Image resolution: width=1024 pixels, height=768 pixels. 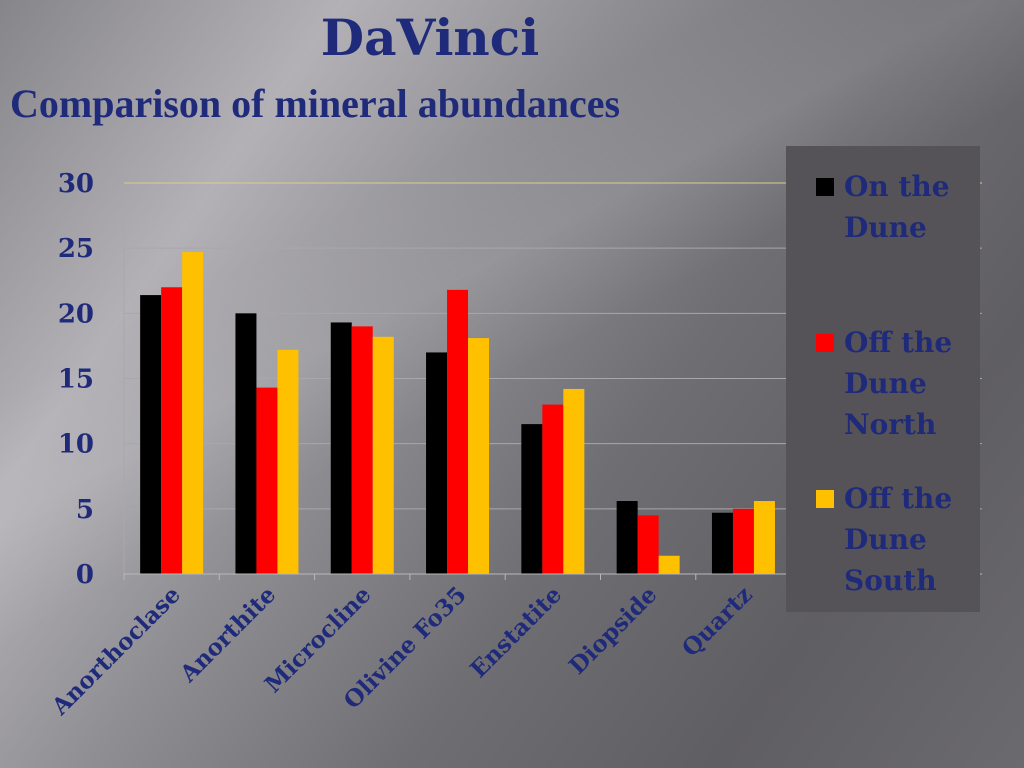 I want to click on y-axis-tick-labels: 0 5 10 15 20 25 30, so click(x=76, y=379).